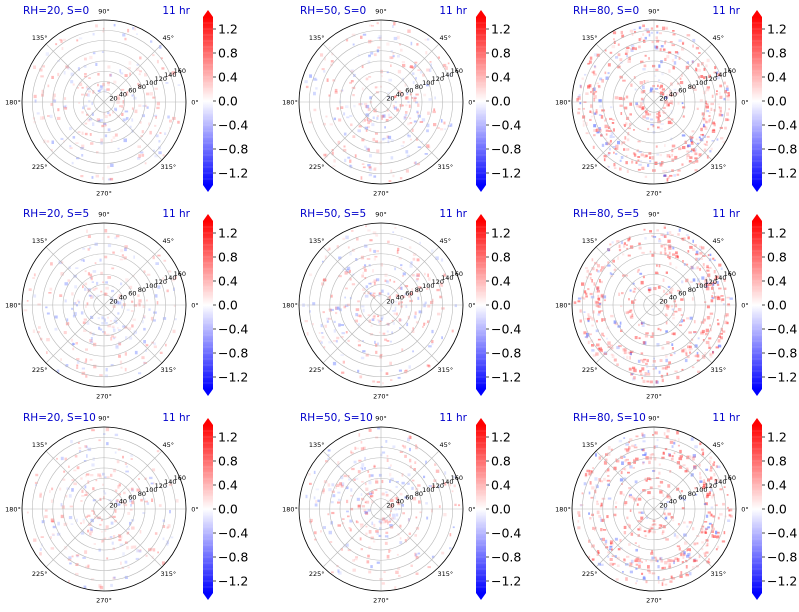  I want to click on radial-tick-label: 40, so click(400, 298).